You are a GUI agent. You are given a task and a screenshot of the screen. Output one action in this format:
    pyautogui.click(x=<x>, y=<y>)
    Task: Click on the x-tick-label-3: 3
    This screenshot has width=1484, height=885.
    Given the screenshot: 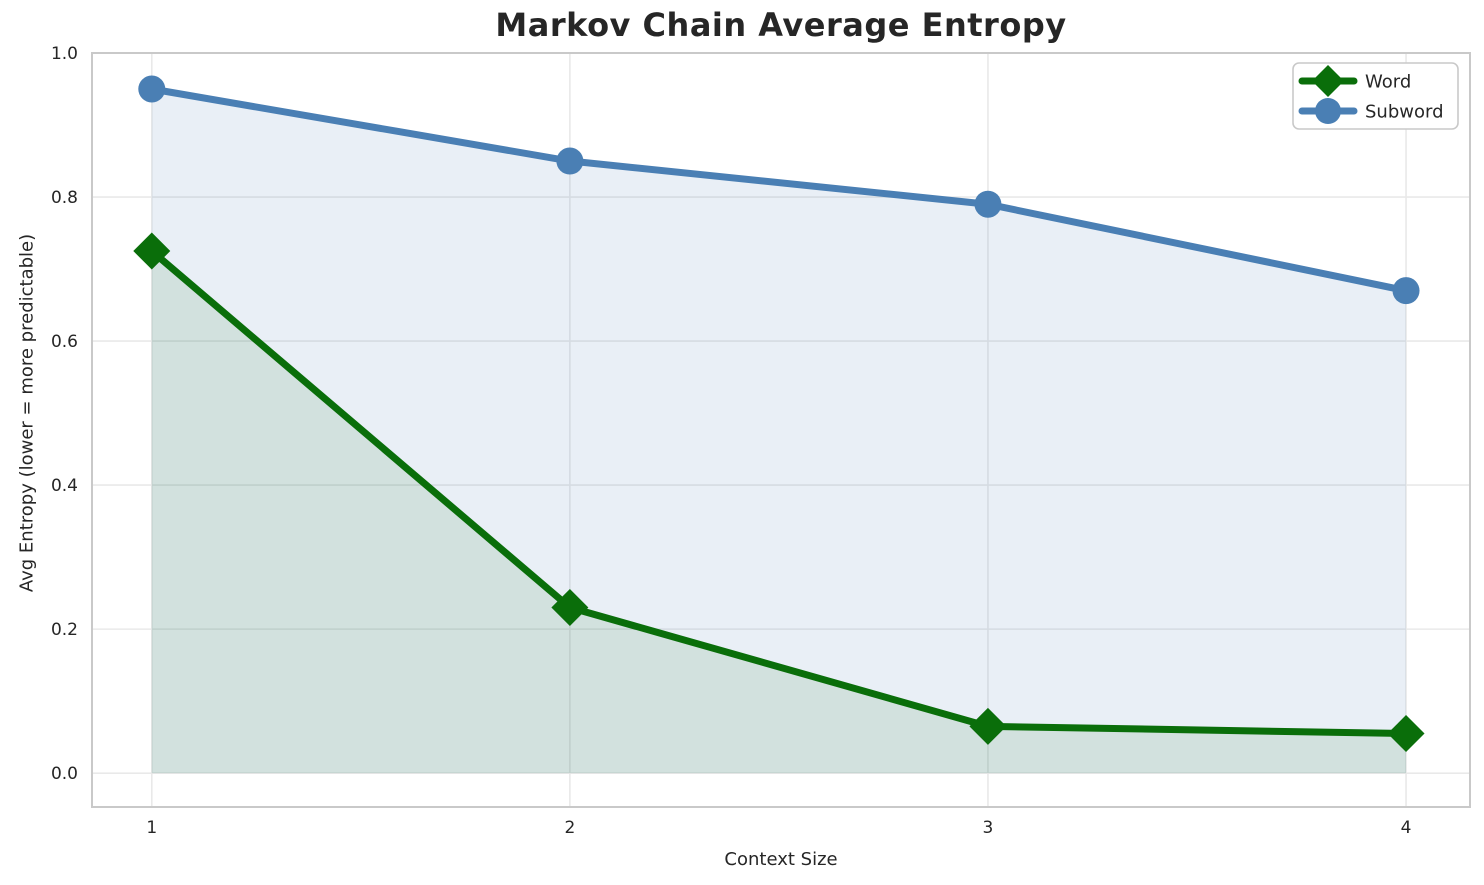 What is the action you would take?
    pyautogui.click(x=988, y=828)
    